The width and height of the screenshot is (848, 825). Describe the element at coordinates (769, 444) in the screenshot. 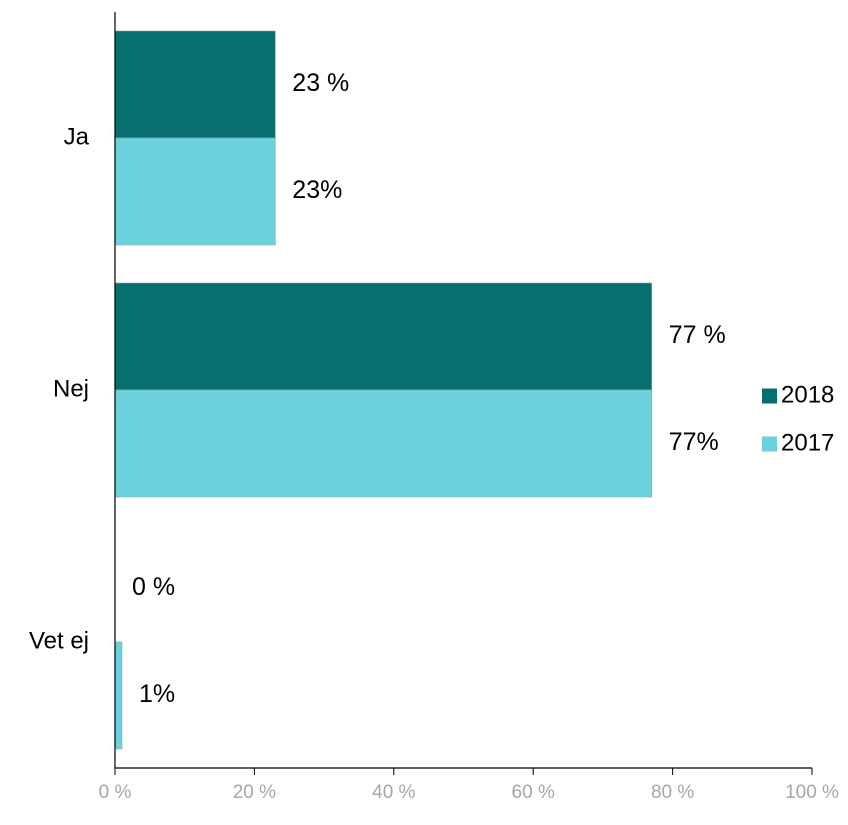

I see `legend-swatch-2017` at that location.